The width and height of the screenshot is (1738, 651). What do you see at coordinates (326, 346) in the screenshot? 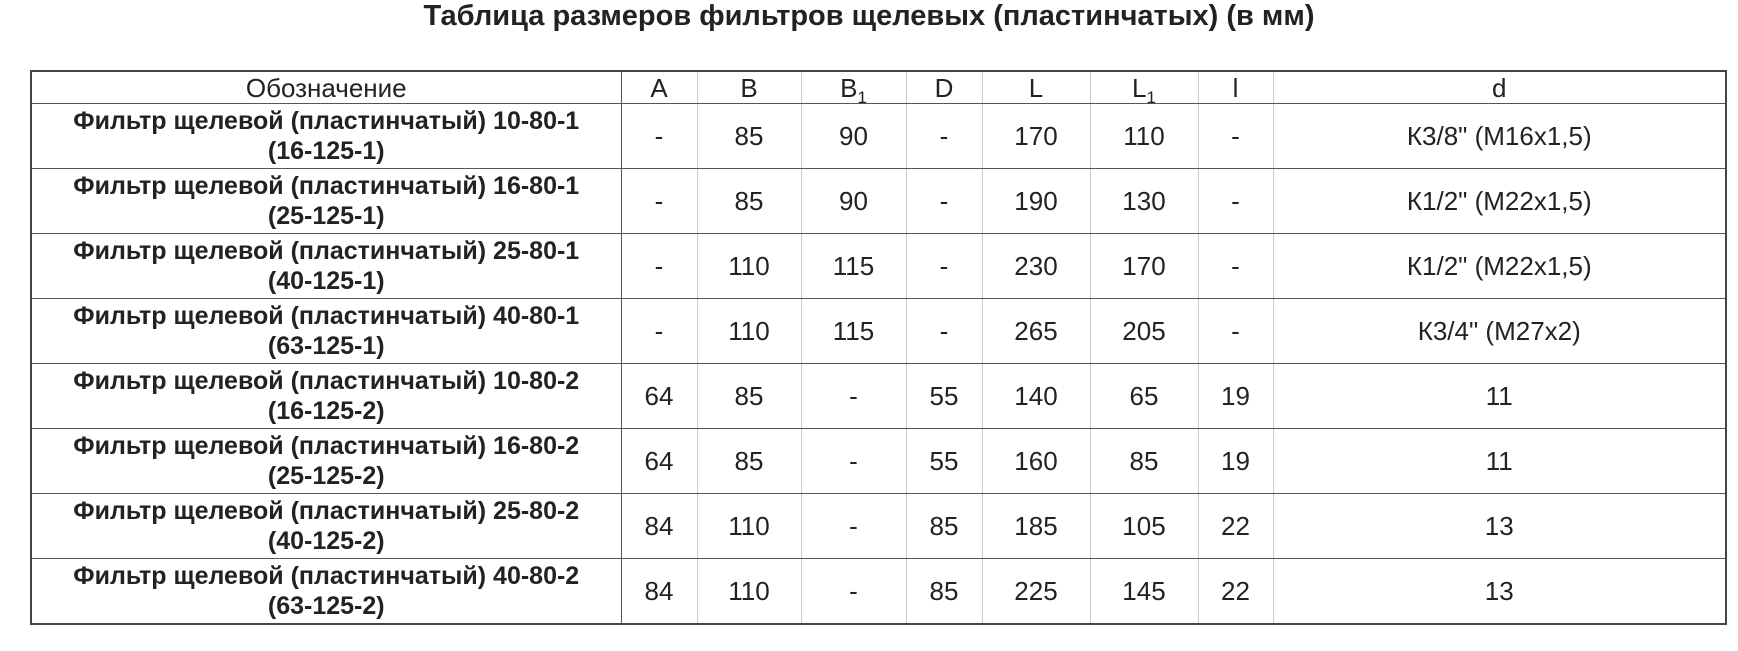
I see `designation-alt: (63-125-1)` at bounding box center [326, 346].